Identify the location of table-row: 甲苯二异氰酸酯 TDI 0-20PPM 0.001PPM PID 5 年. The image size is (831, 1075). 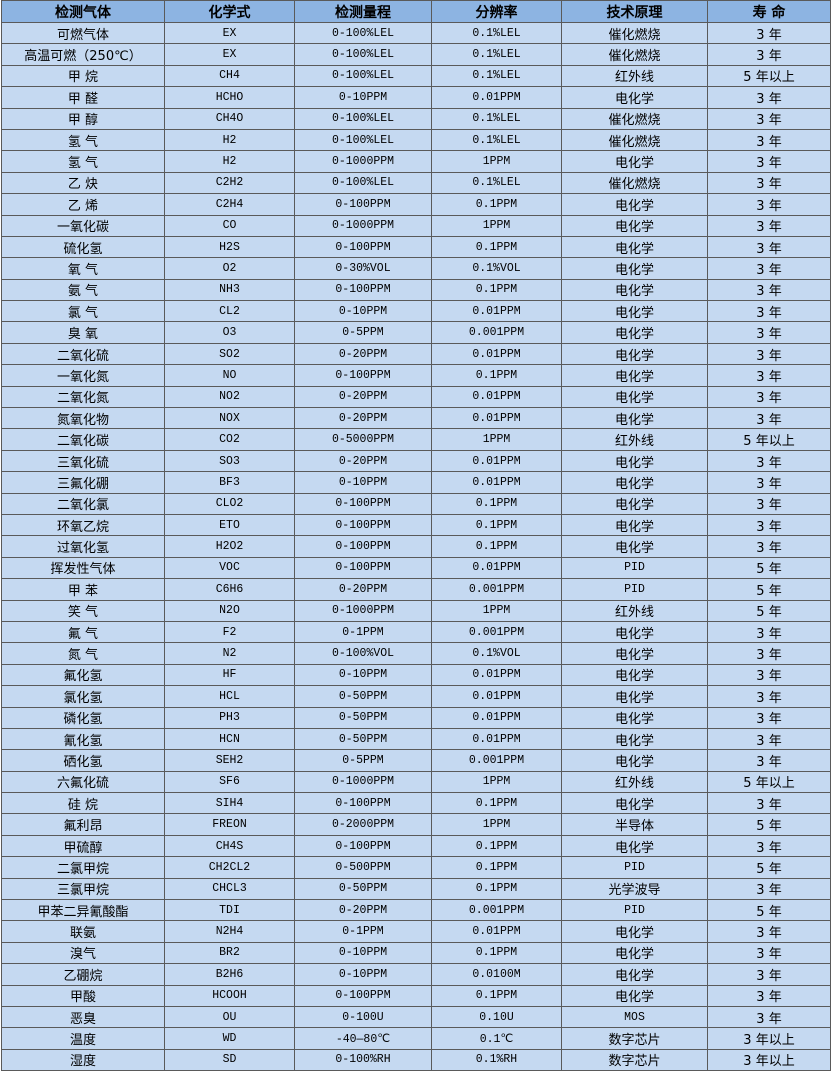
(416, 910).